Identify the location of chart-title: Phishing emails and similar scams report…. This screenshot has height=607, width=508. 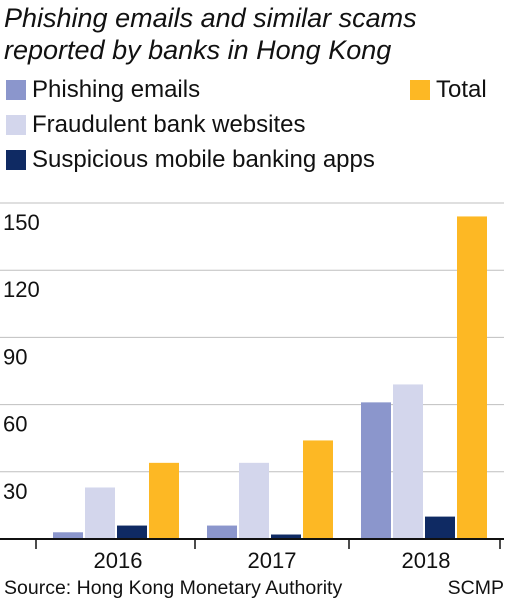
(254, 34).